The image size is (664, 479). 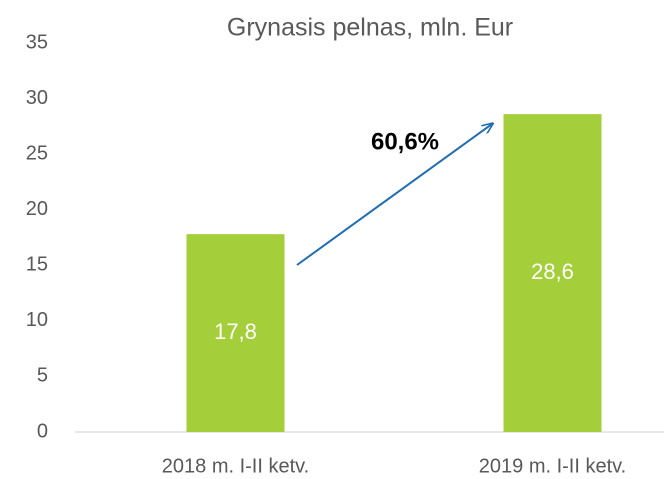 What do you see at coordinates (370, 28) in the screenshot?
I see `chart-title: Grynasis pelnas, mln. Eur` at bounding box center [370, 28].